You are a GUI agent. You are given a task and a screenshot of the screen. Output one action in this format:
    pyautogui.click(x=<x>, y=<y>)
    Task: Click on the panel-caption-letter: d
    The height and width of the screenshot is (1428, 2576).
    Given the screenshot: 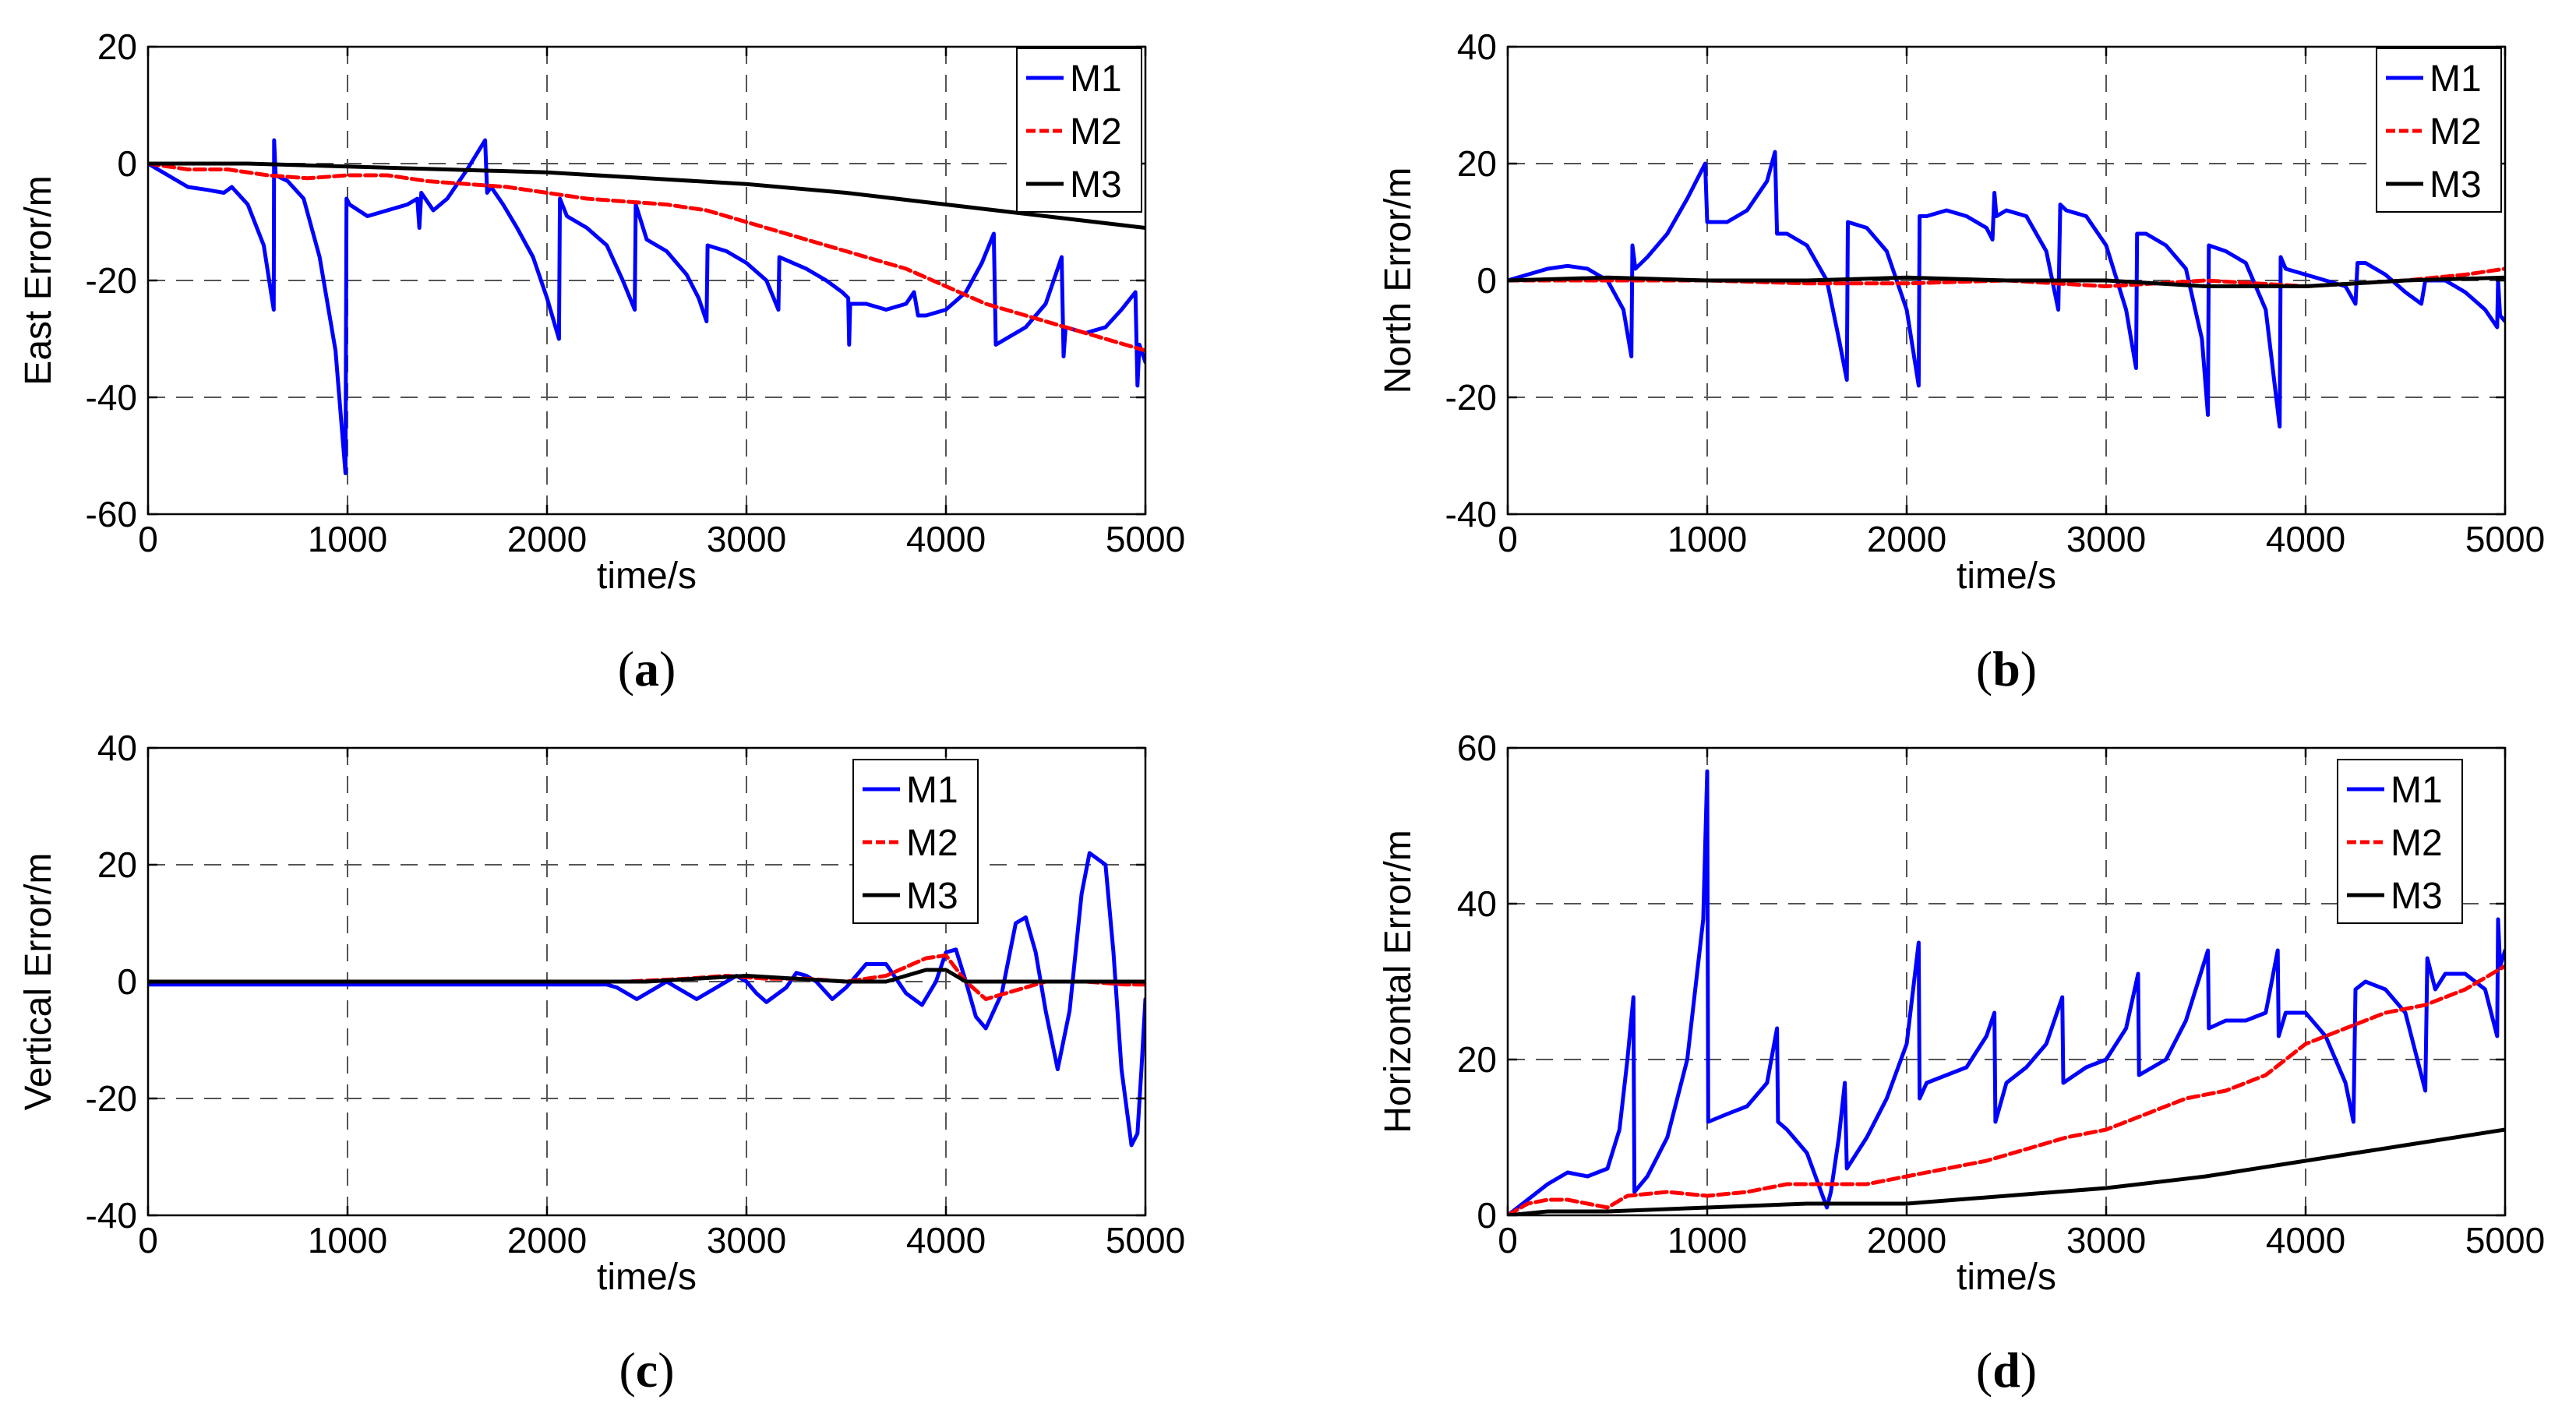 What is the action you would take?
    pyautogui.click(x=2006, y=1370)
    